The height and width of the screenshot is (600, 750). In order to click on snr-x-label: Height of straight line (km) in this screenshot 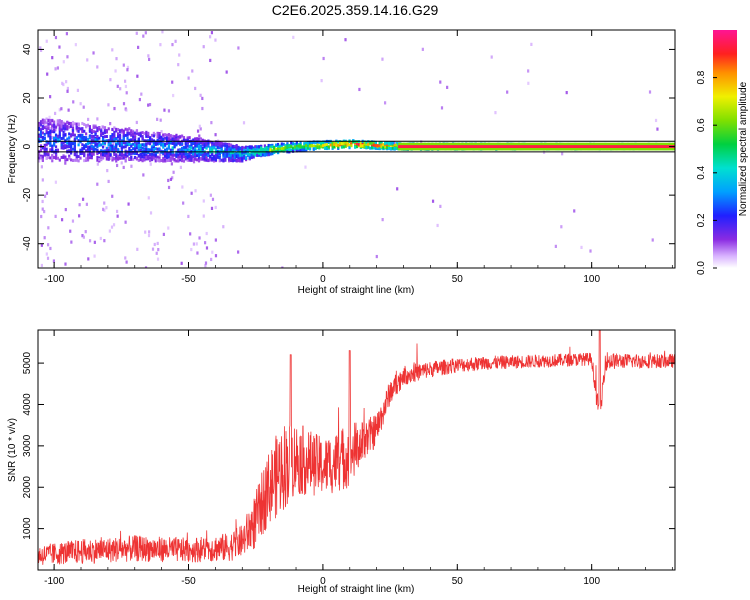, I will do `click(356, 589)`.